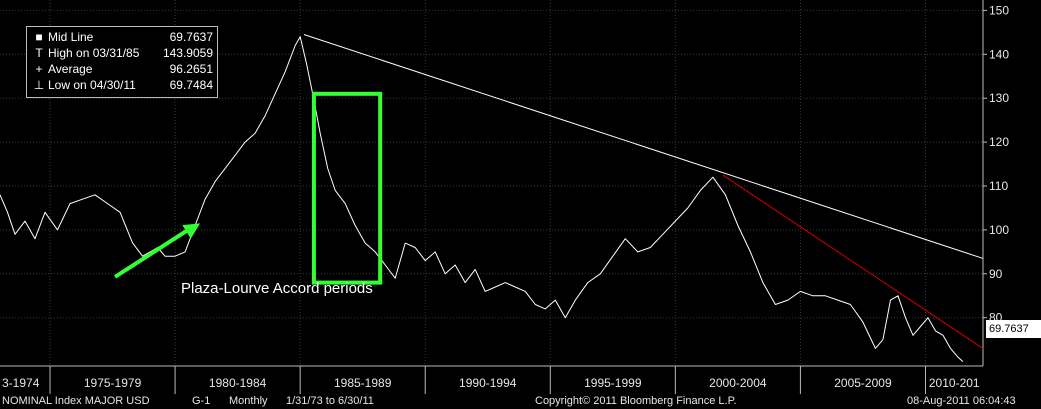  Describe the element at coordinates (238, 383) in the screenshot. I see `x-period-label: 1980-1984` at that location.